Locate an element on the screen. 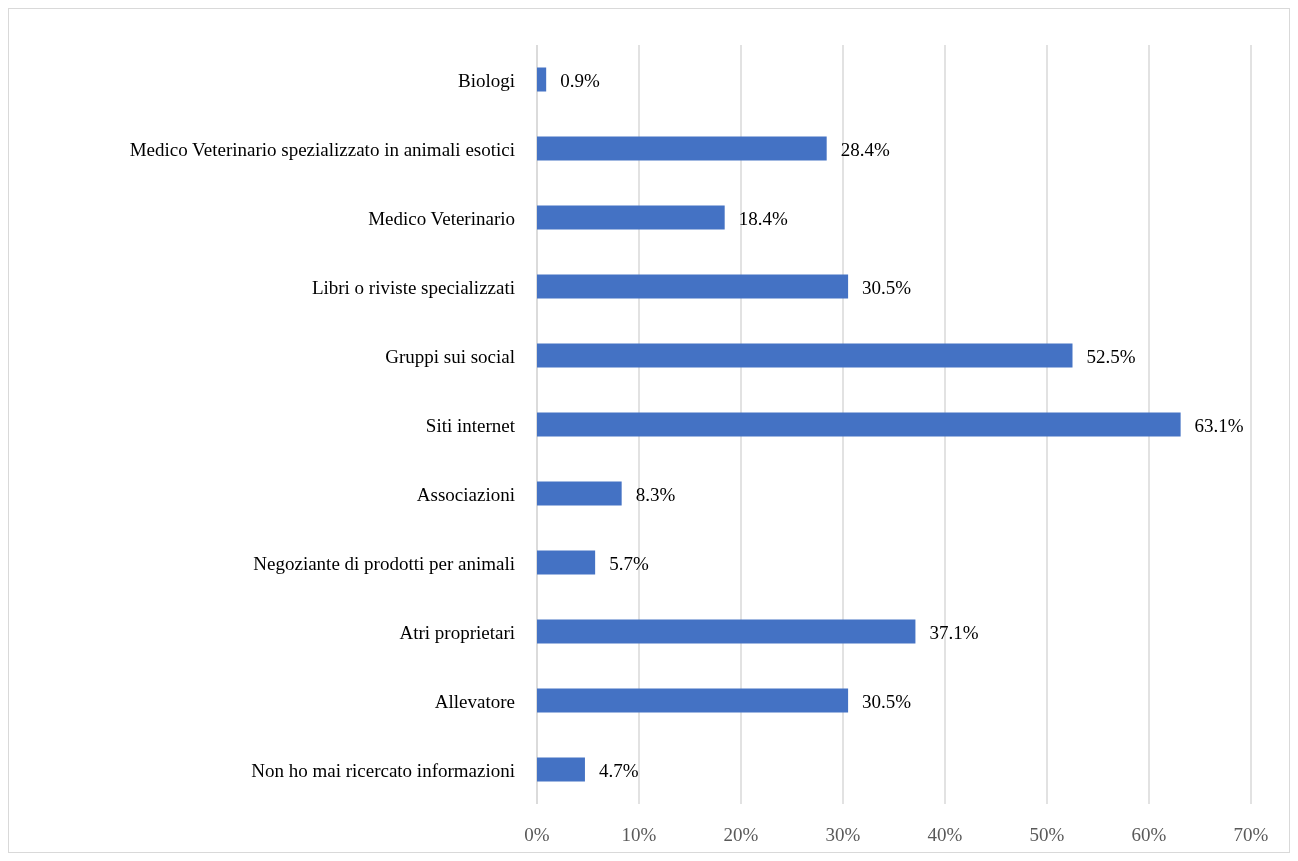 The height and width of the screenshot is (861, 1298). data-label: 52.5% is located at coordinates (1111, 356).